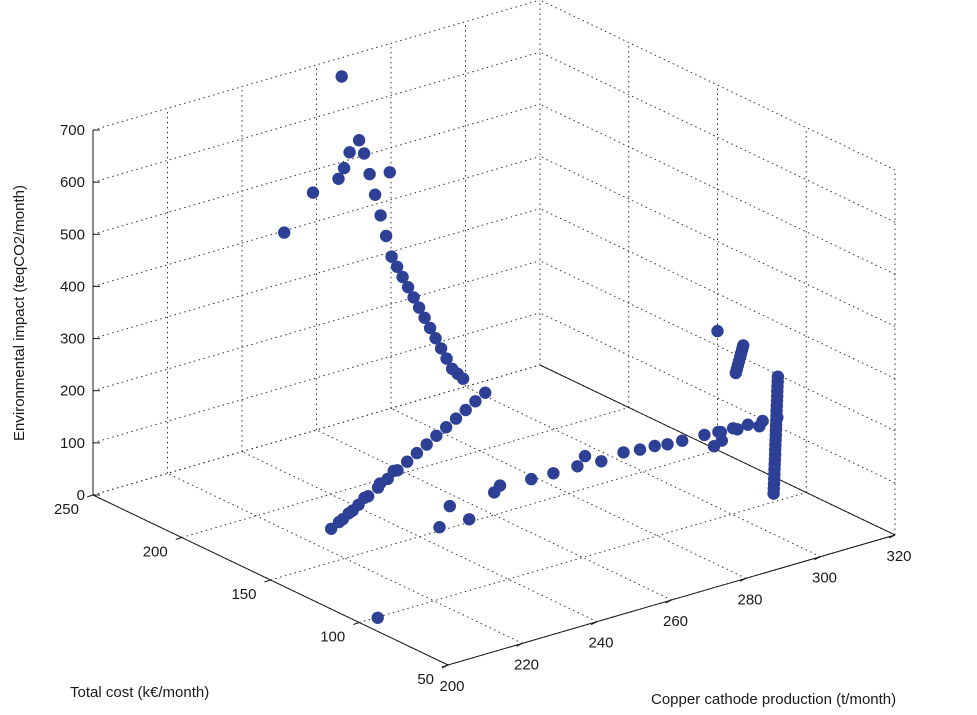 The width and height of the screenshot is (977, 715). What do you see at coordinates (243, 594) in the screenshot?
I see `y-tick-label: 150` at bounding box center [243, 594].